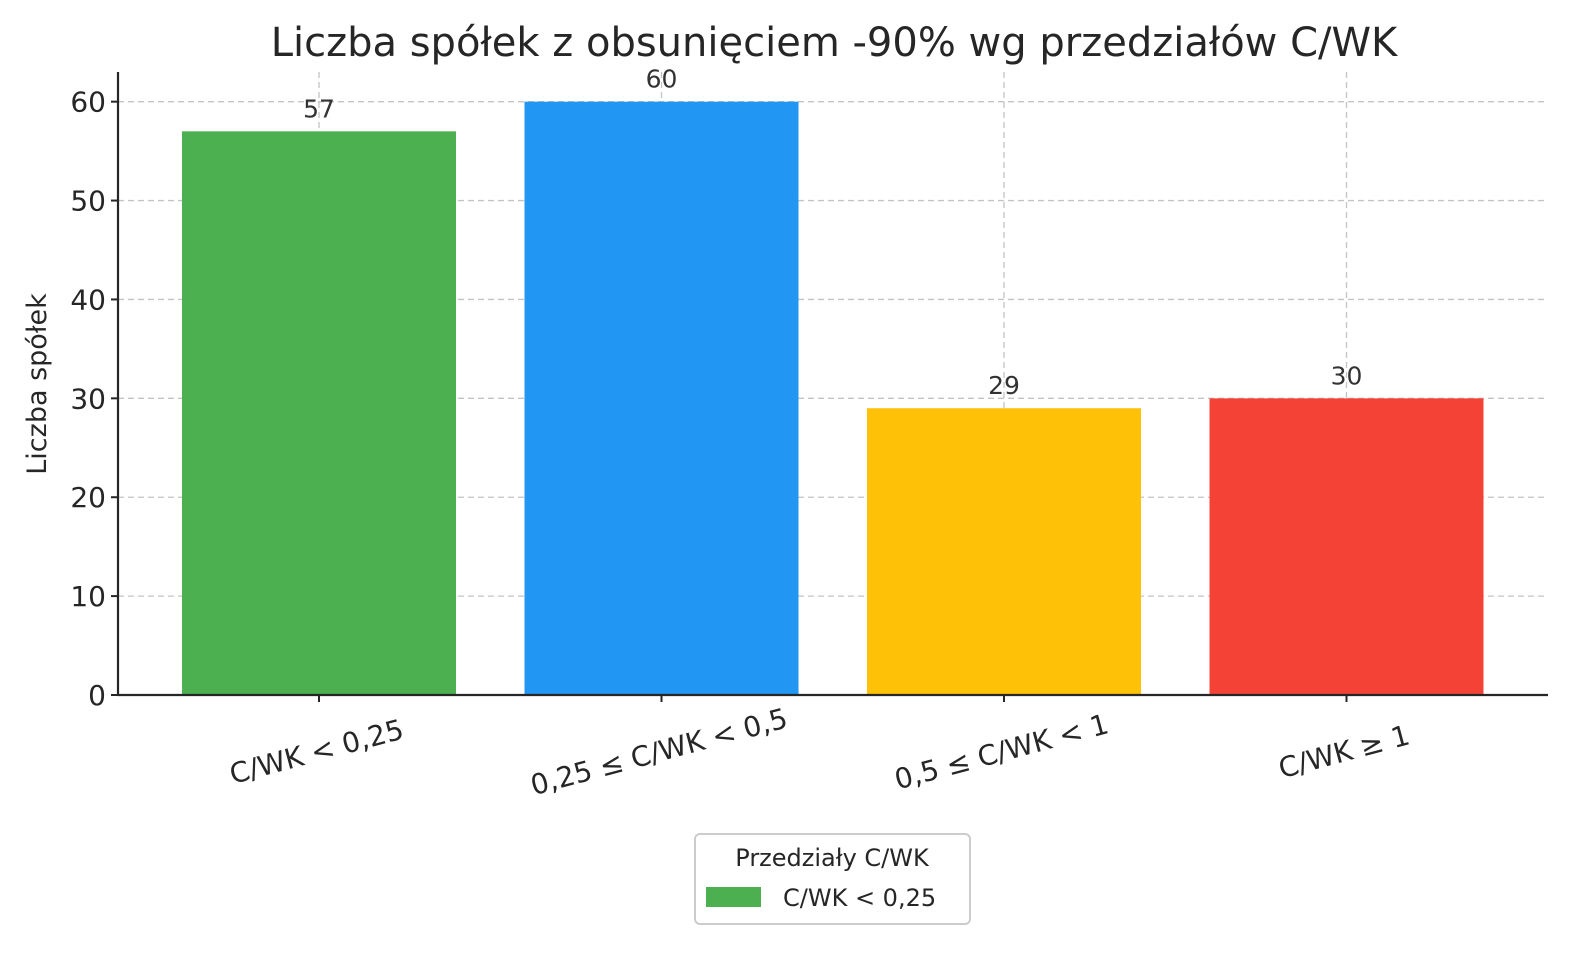 The height and width of the screenshot is (955, 1580). I want to click on y-tick-label: 30, so click(88, 398).